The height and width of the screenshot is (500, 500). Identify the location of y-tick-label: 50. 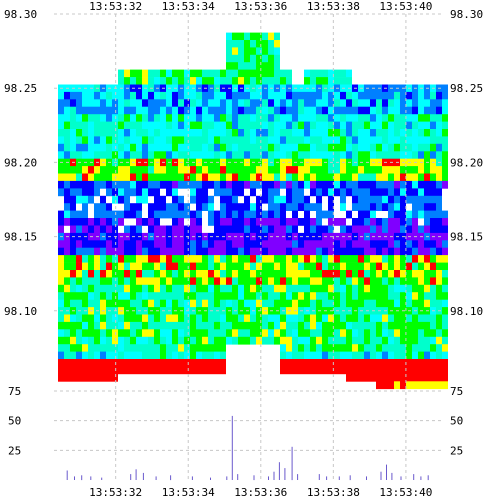
(456, 421).